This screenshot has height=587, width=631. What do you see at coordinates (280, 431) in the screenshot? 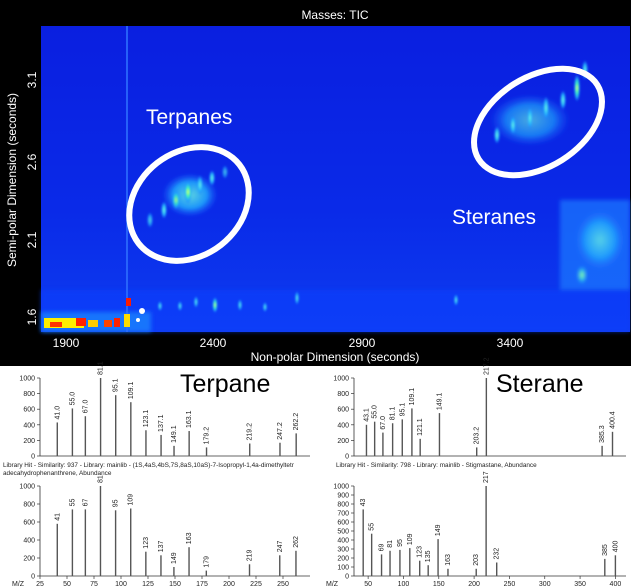
I see `peak-label: 247.2` at bounding box center [280, 431].